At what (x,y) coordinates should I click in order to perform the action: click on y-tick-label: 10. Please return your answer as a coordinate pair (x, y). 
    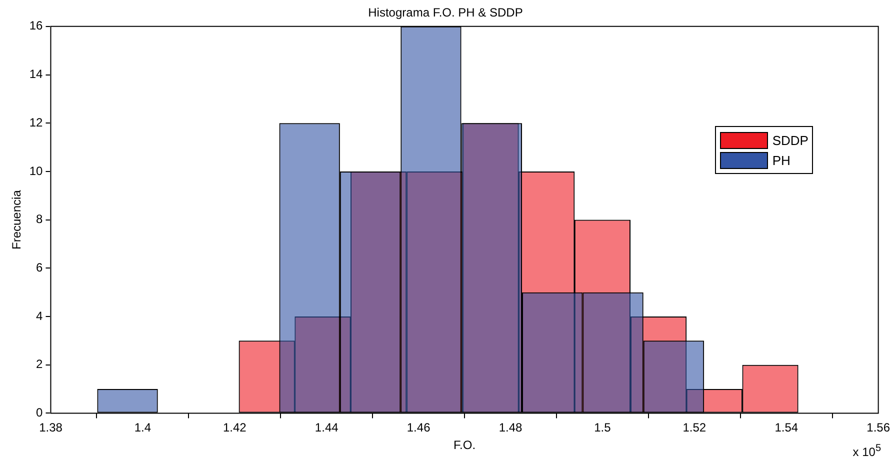
    Looking at the image, I should click on (36, 171).